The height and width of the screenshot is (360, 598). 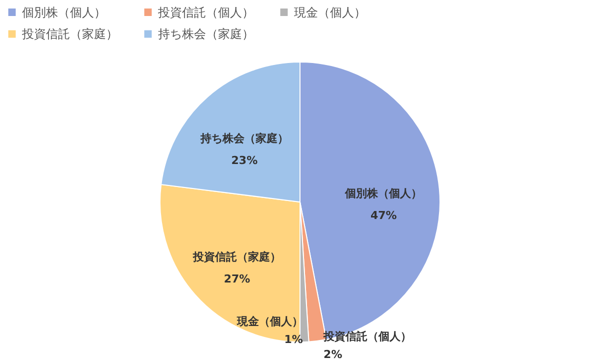 I want to click on data-label: 2%, so click(x=333, y=354).